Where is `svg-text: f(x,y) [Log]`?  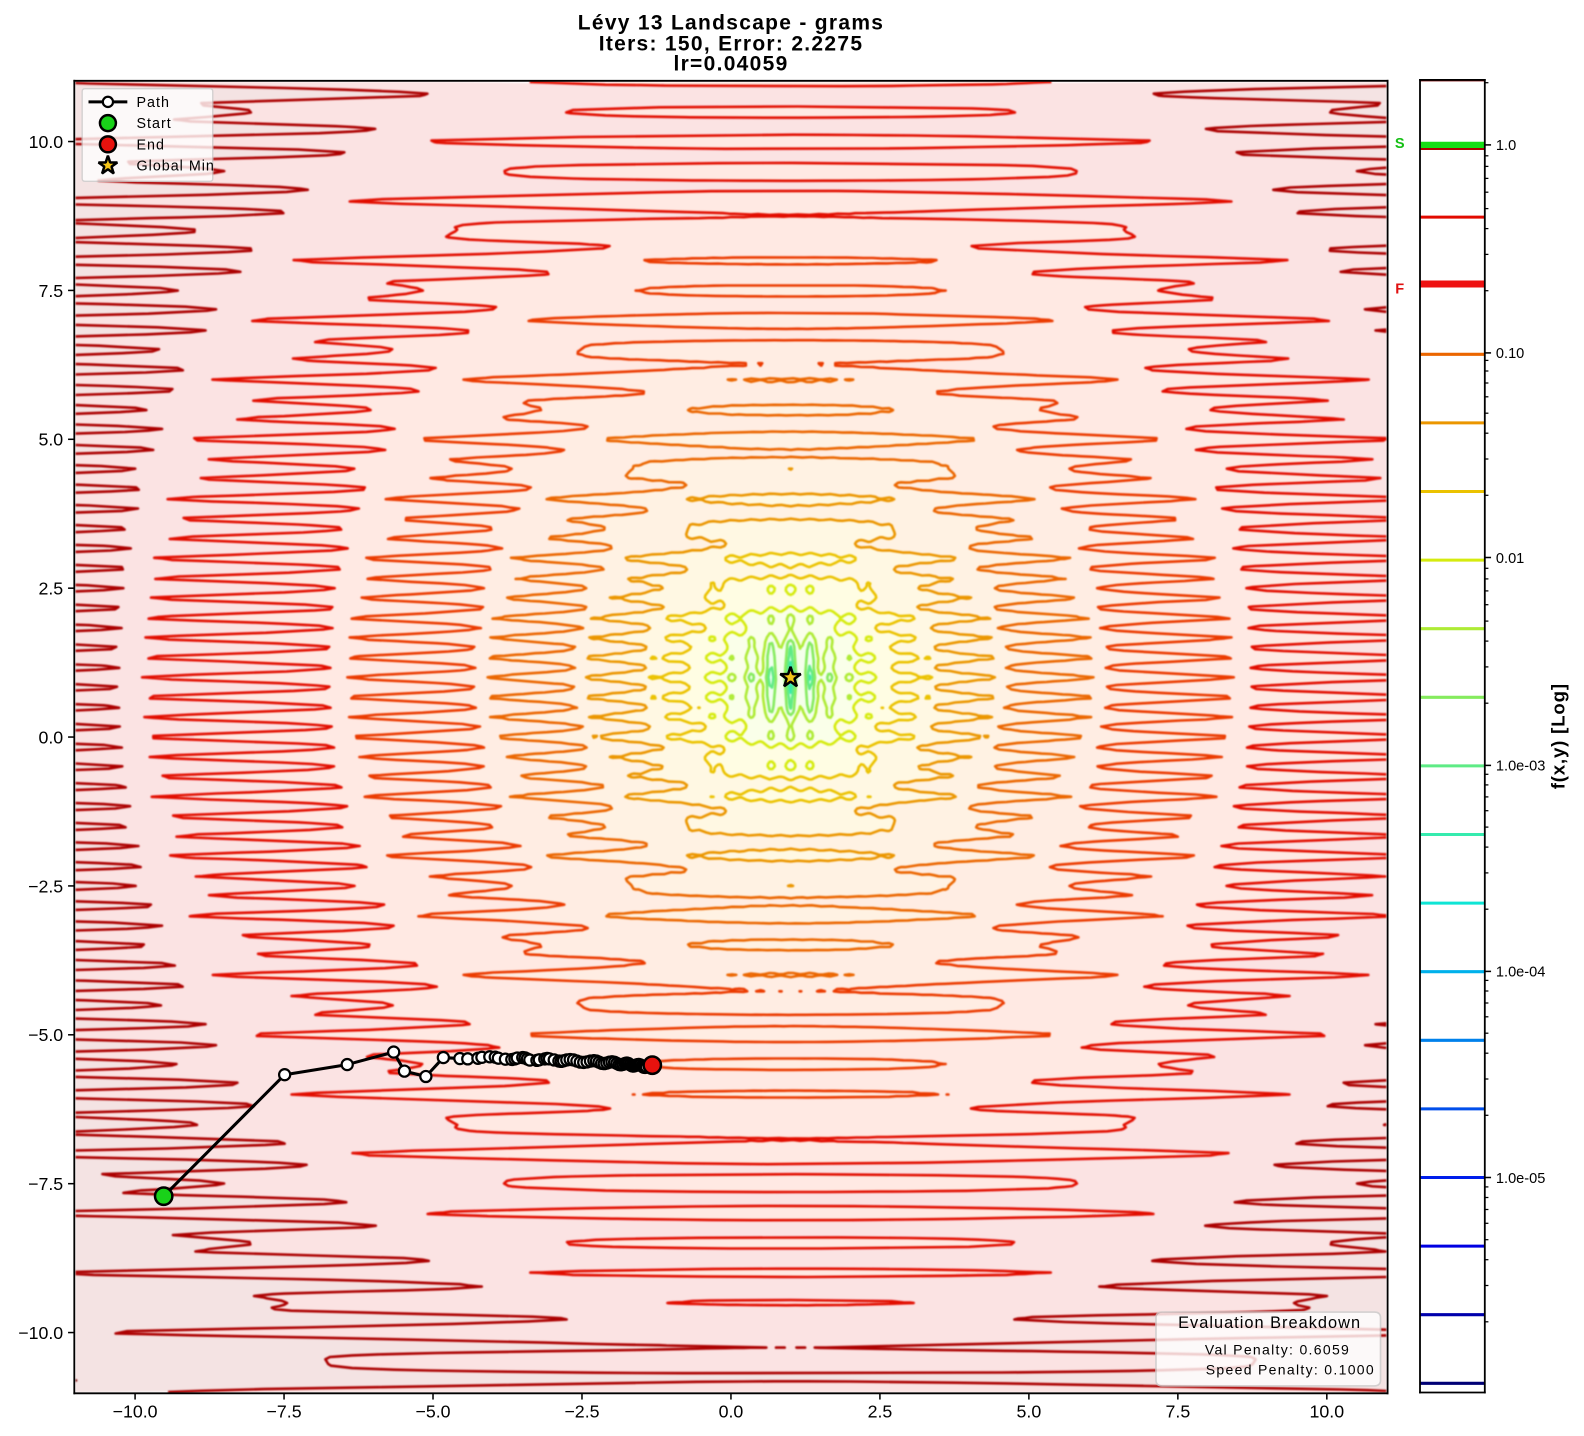 svg-text: f(x,y) [Log] is located at coordinates (1557, 736).